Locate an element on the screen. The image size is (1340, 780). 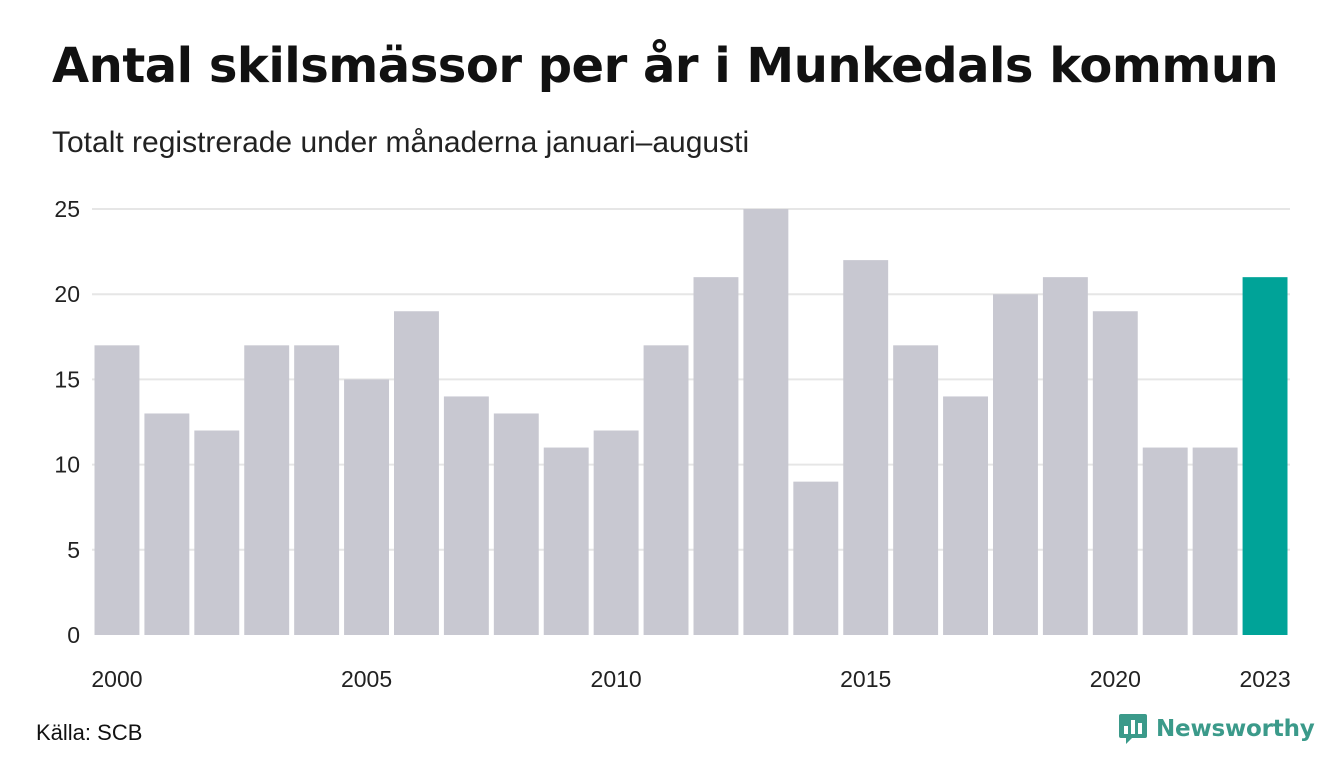
bar-2008 is located at coordinates (516, 524).